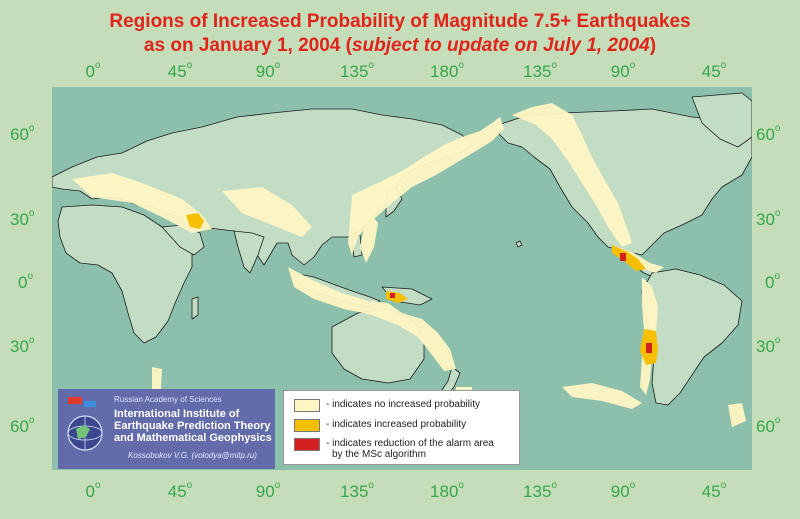 This screenshot has width=800, height=519. I want to click on legend-swatch-reduction, so click(307, 444).